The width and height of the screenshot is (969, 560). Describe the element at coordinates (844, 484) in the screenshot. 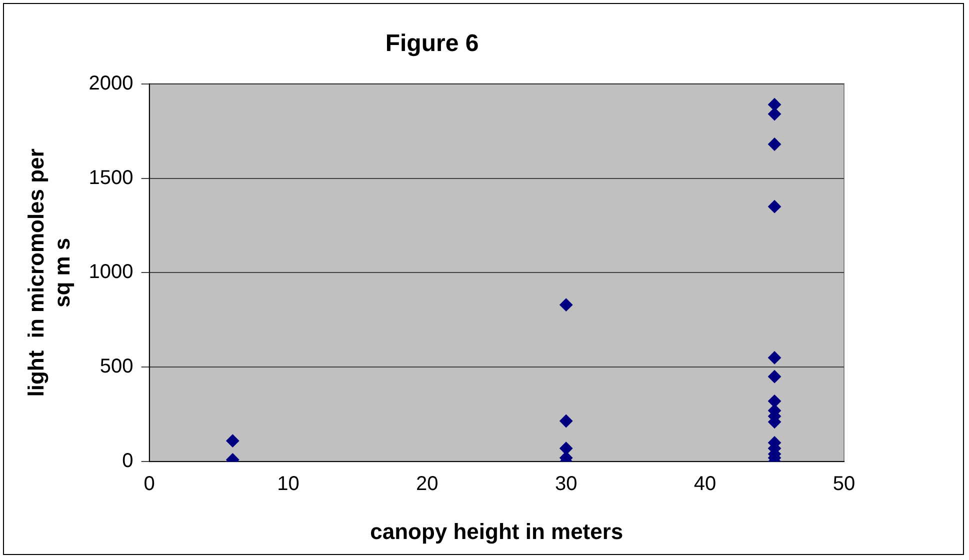

I see `x-tick-label: 50` at that location.